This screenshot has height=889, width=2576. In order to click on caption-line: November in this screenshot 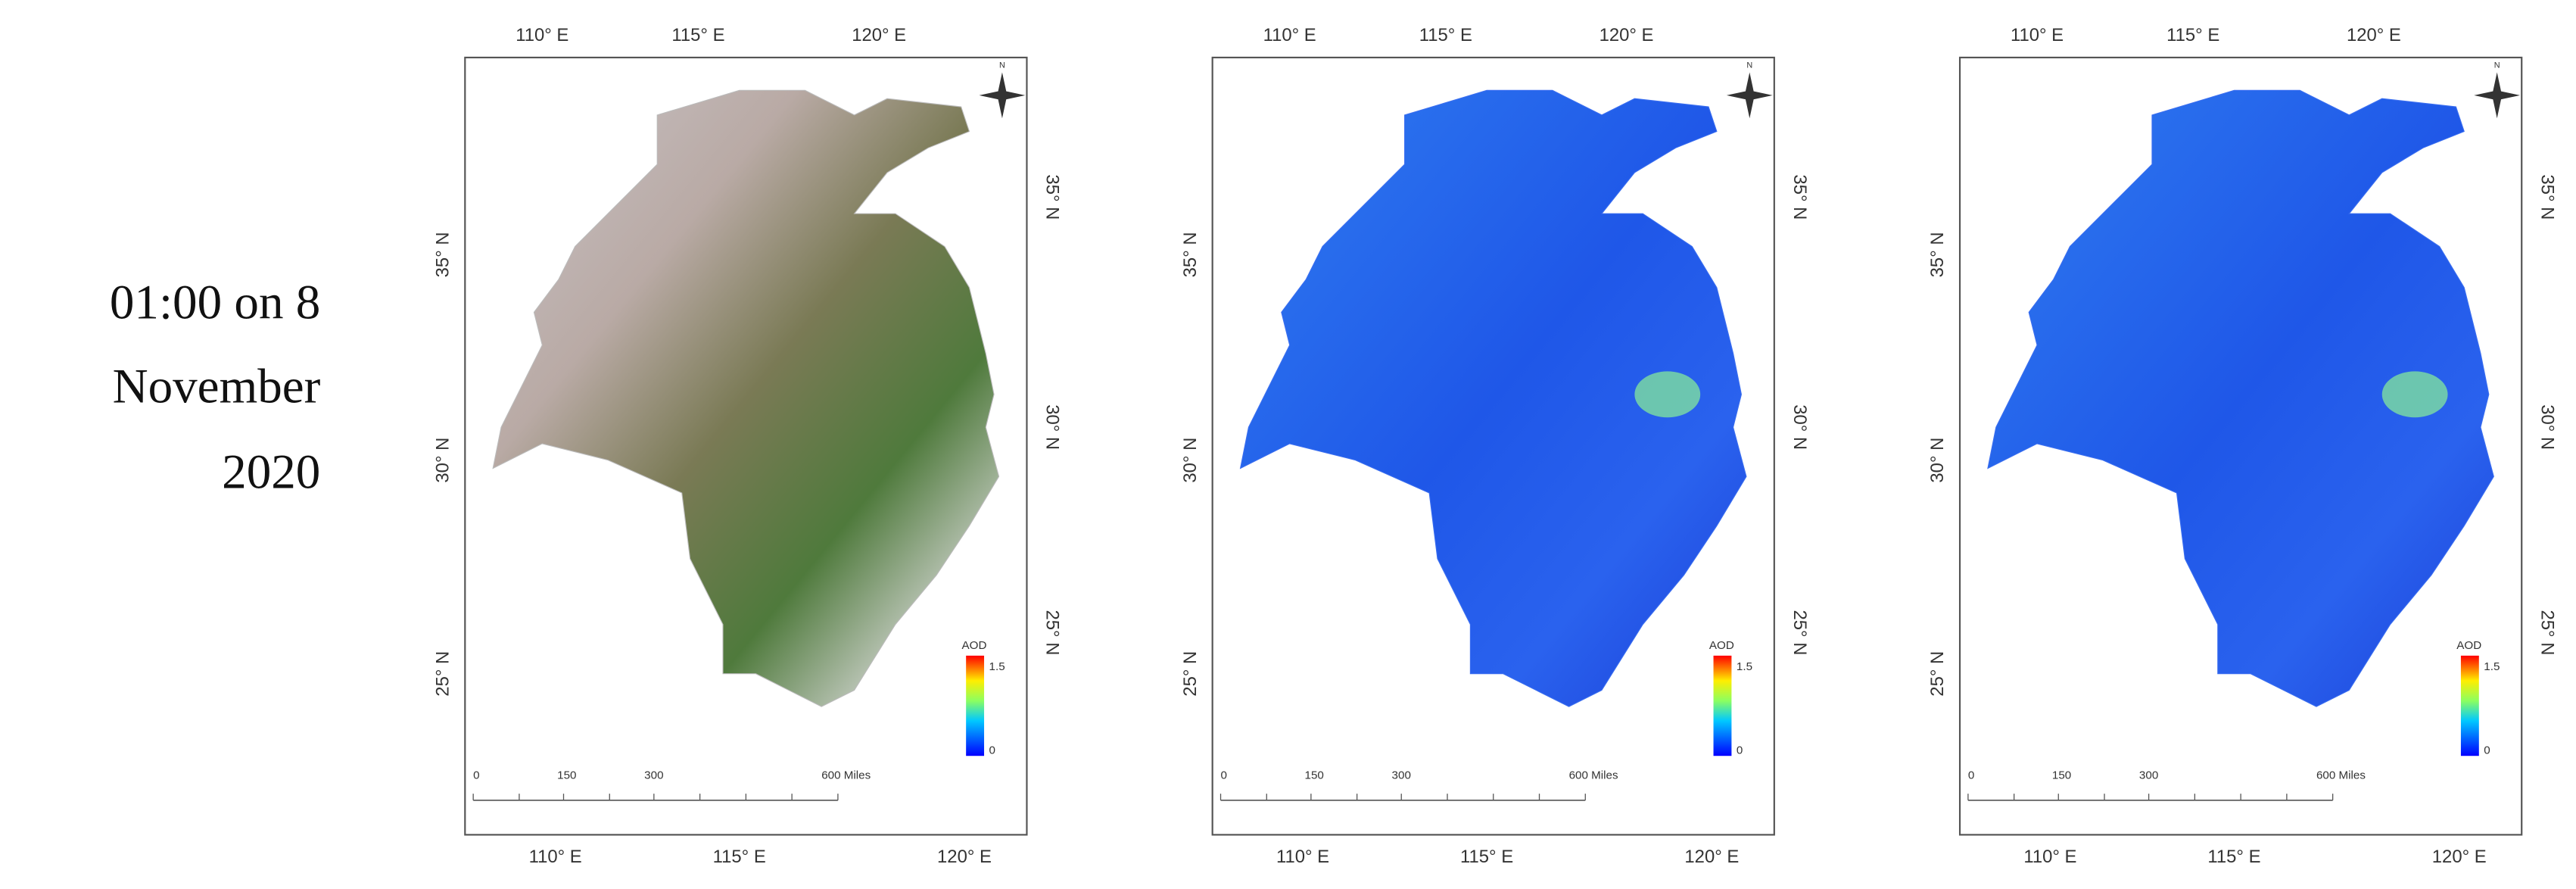, I will do `click(217, 386)`.